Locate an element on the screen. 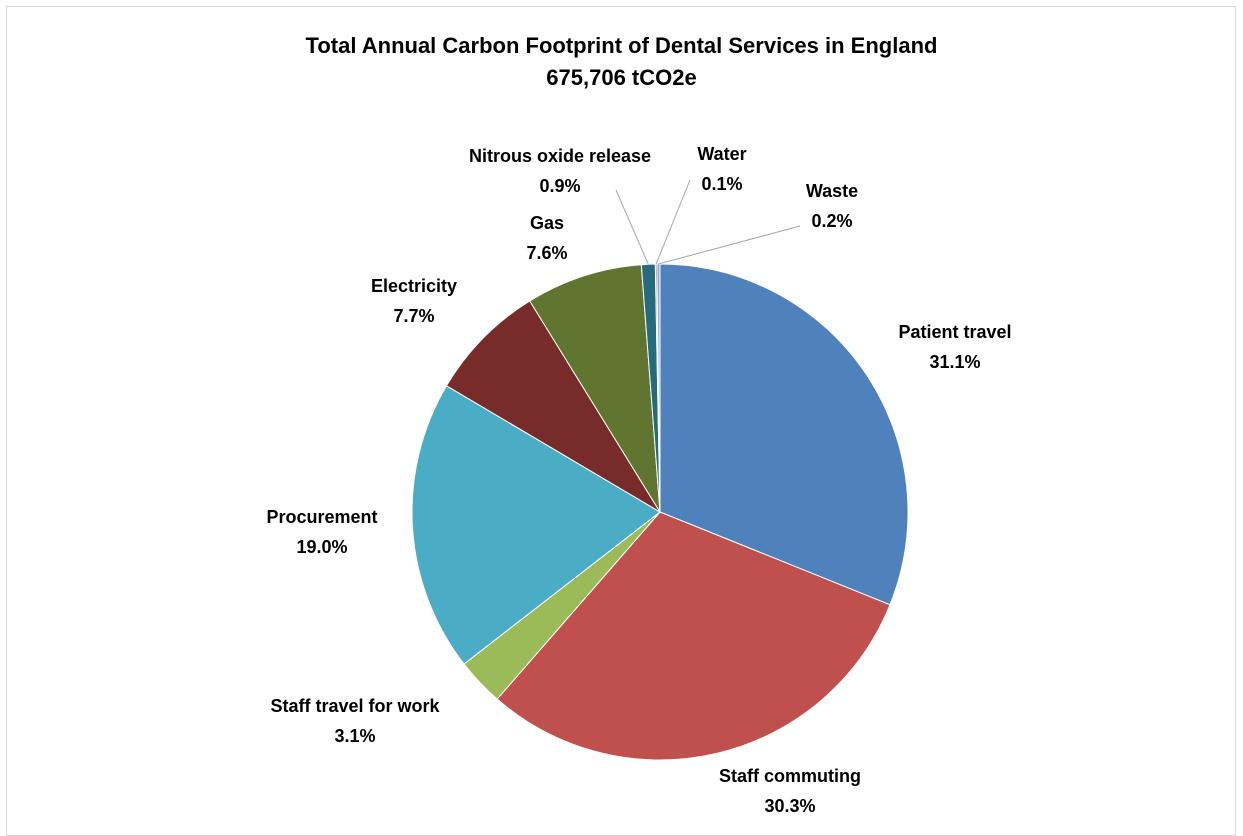  value-nitrous-oxide-release: 0.9% is located at coordinates (559, 186).